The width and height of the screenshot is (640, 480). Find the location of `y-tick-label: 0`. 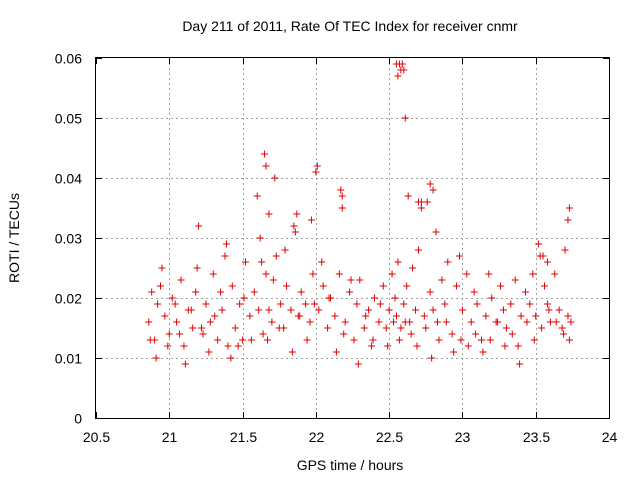

y-tick-label: 0 is located at coordinates (78, 419).